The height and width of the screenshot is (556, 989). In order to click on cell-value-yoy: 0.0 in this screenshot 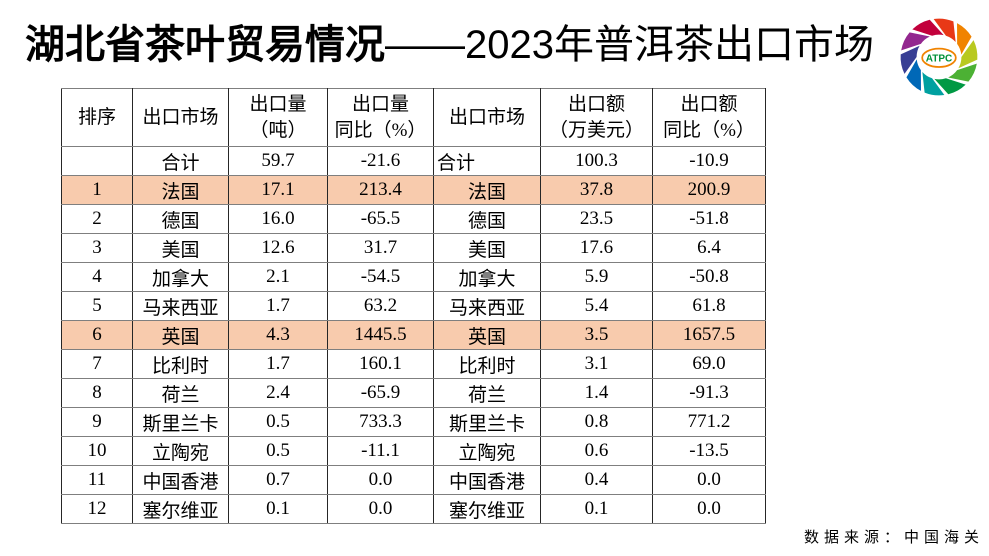, I will do `click(709, 480)`.